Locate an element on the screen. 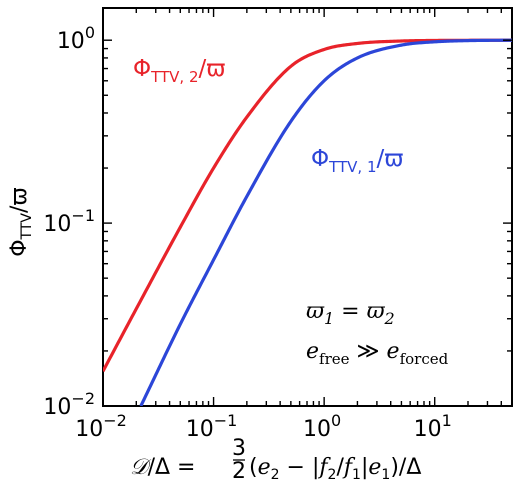 Image resolution: width=520 pixels, height=489 pixels. x-tick-label: 10¹ is located at coordinates (433, 426).